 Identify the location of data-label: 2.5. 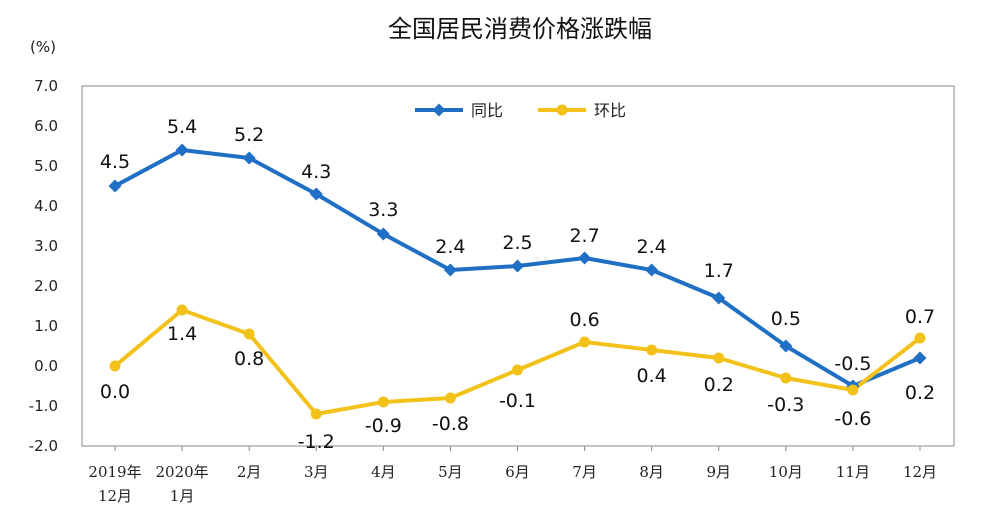
(517, 243).